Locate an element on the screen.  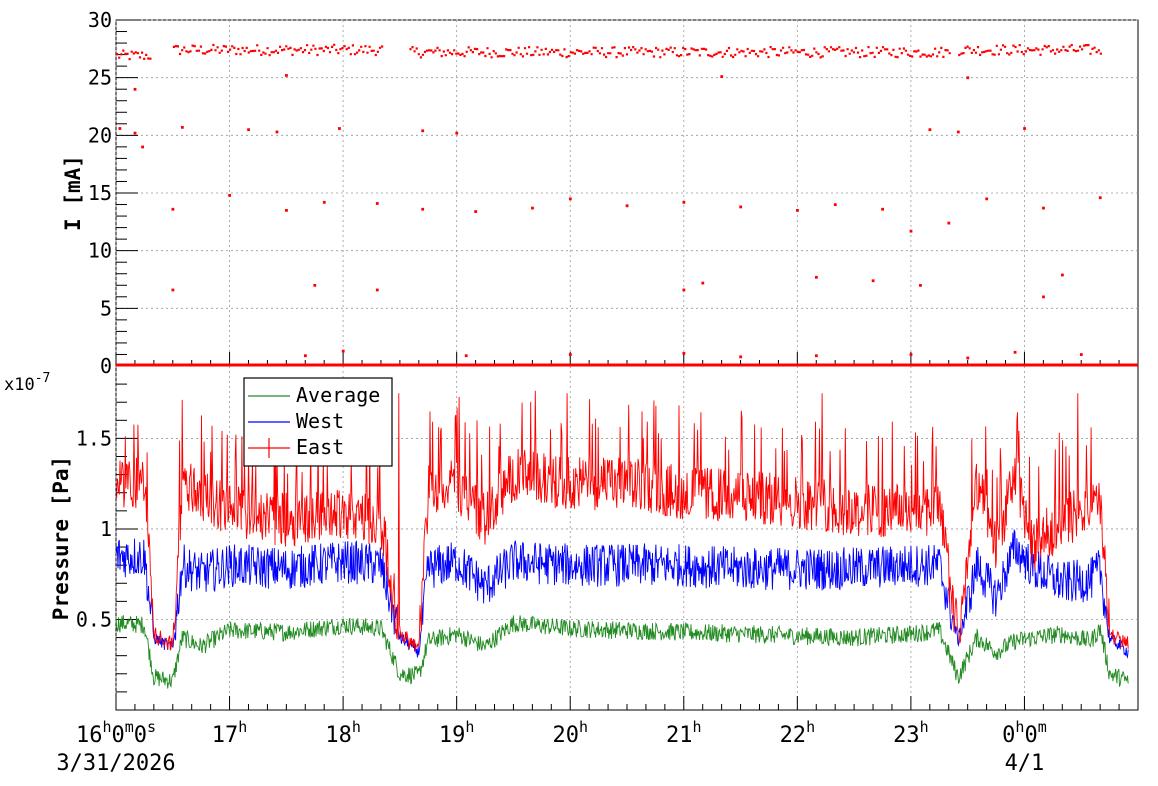
exponent-base: x10 is located at coordinates (19, 385).